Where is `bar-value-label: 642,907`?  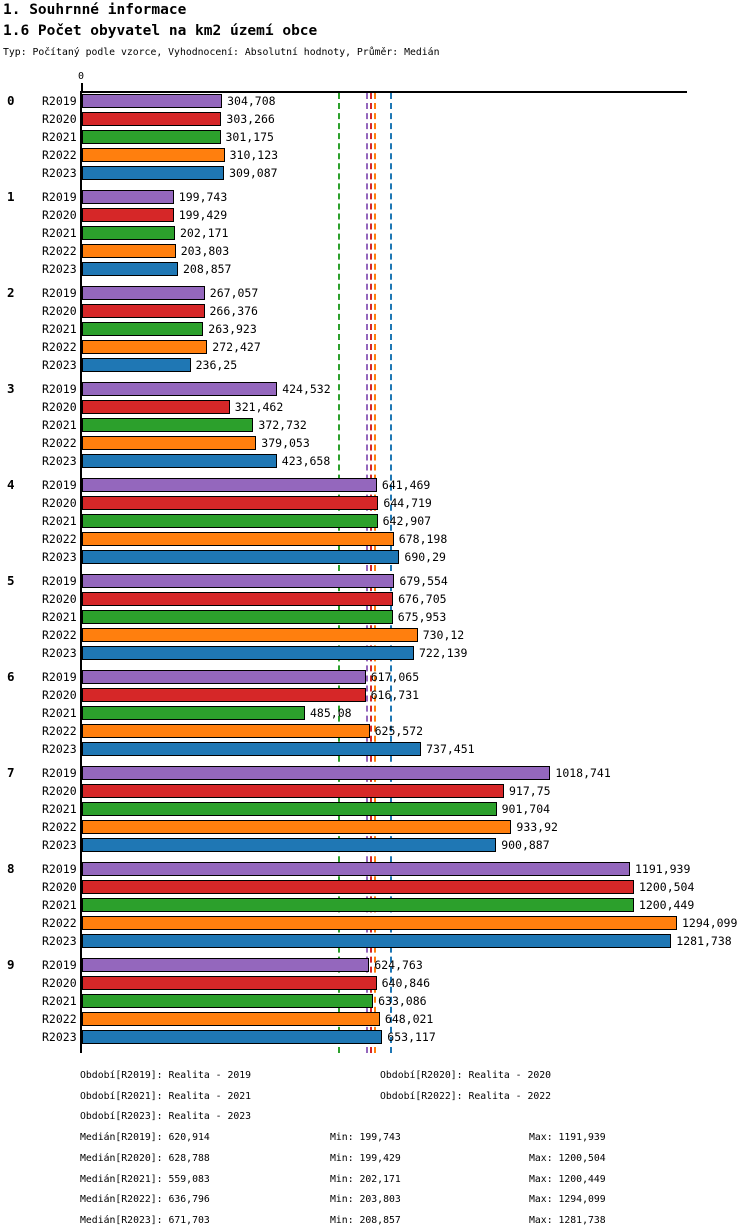
bar-value-label: 642,907 is located at coordinates (407, 521).